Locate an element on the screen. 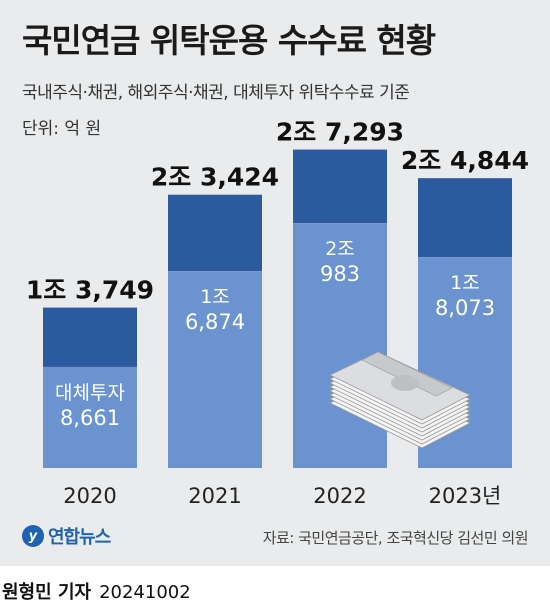  lower-label-line2-2023년: 8,073 is located at coordinates (465, 308).